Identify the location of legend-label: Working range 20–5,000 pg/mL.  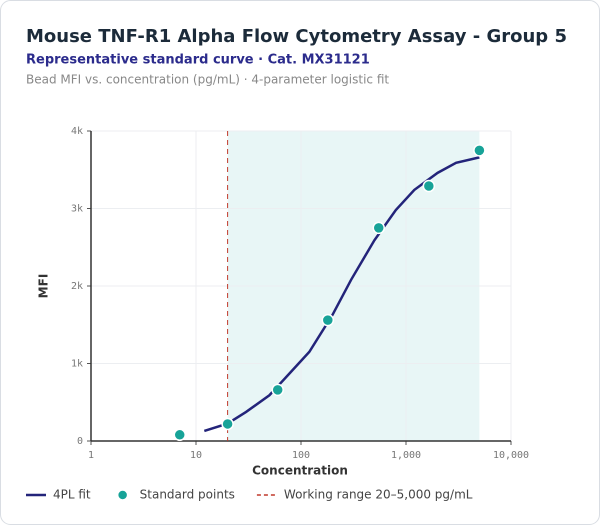
(378, 495).